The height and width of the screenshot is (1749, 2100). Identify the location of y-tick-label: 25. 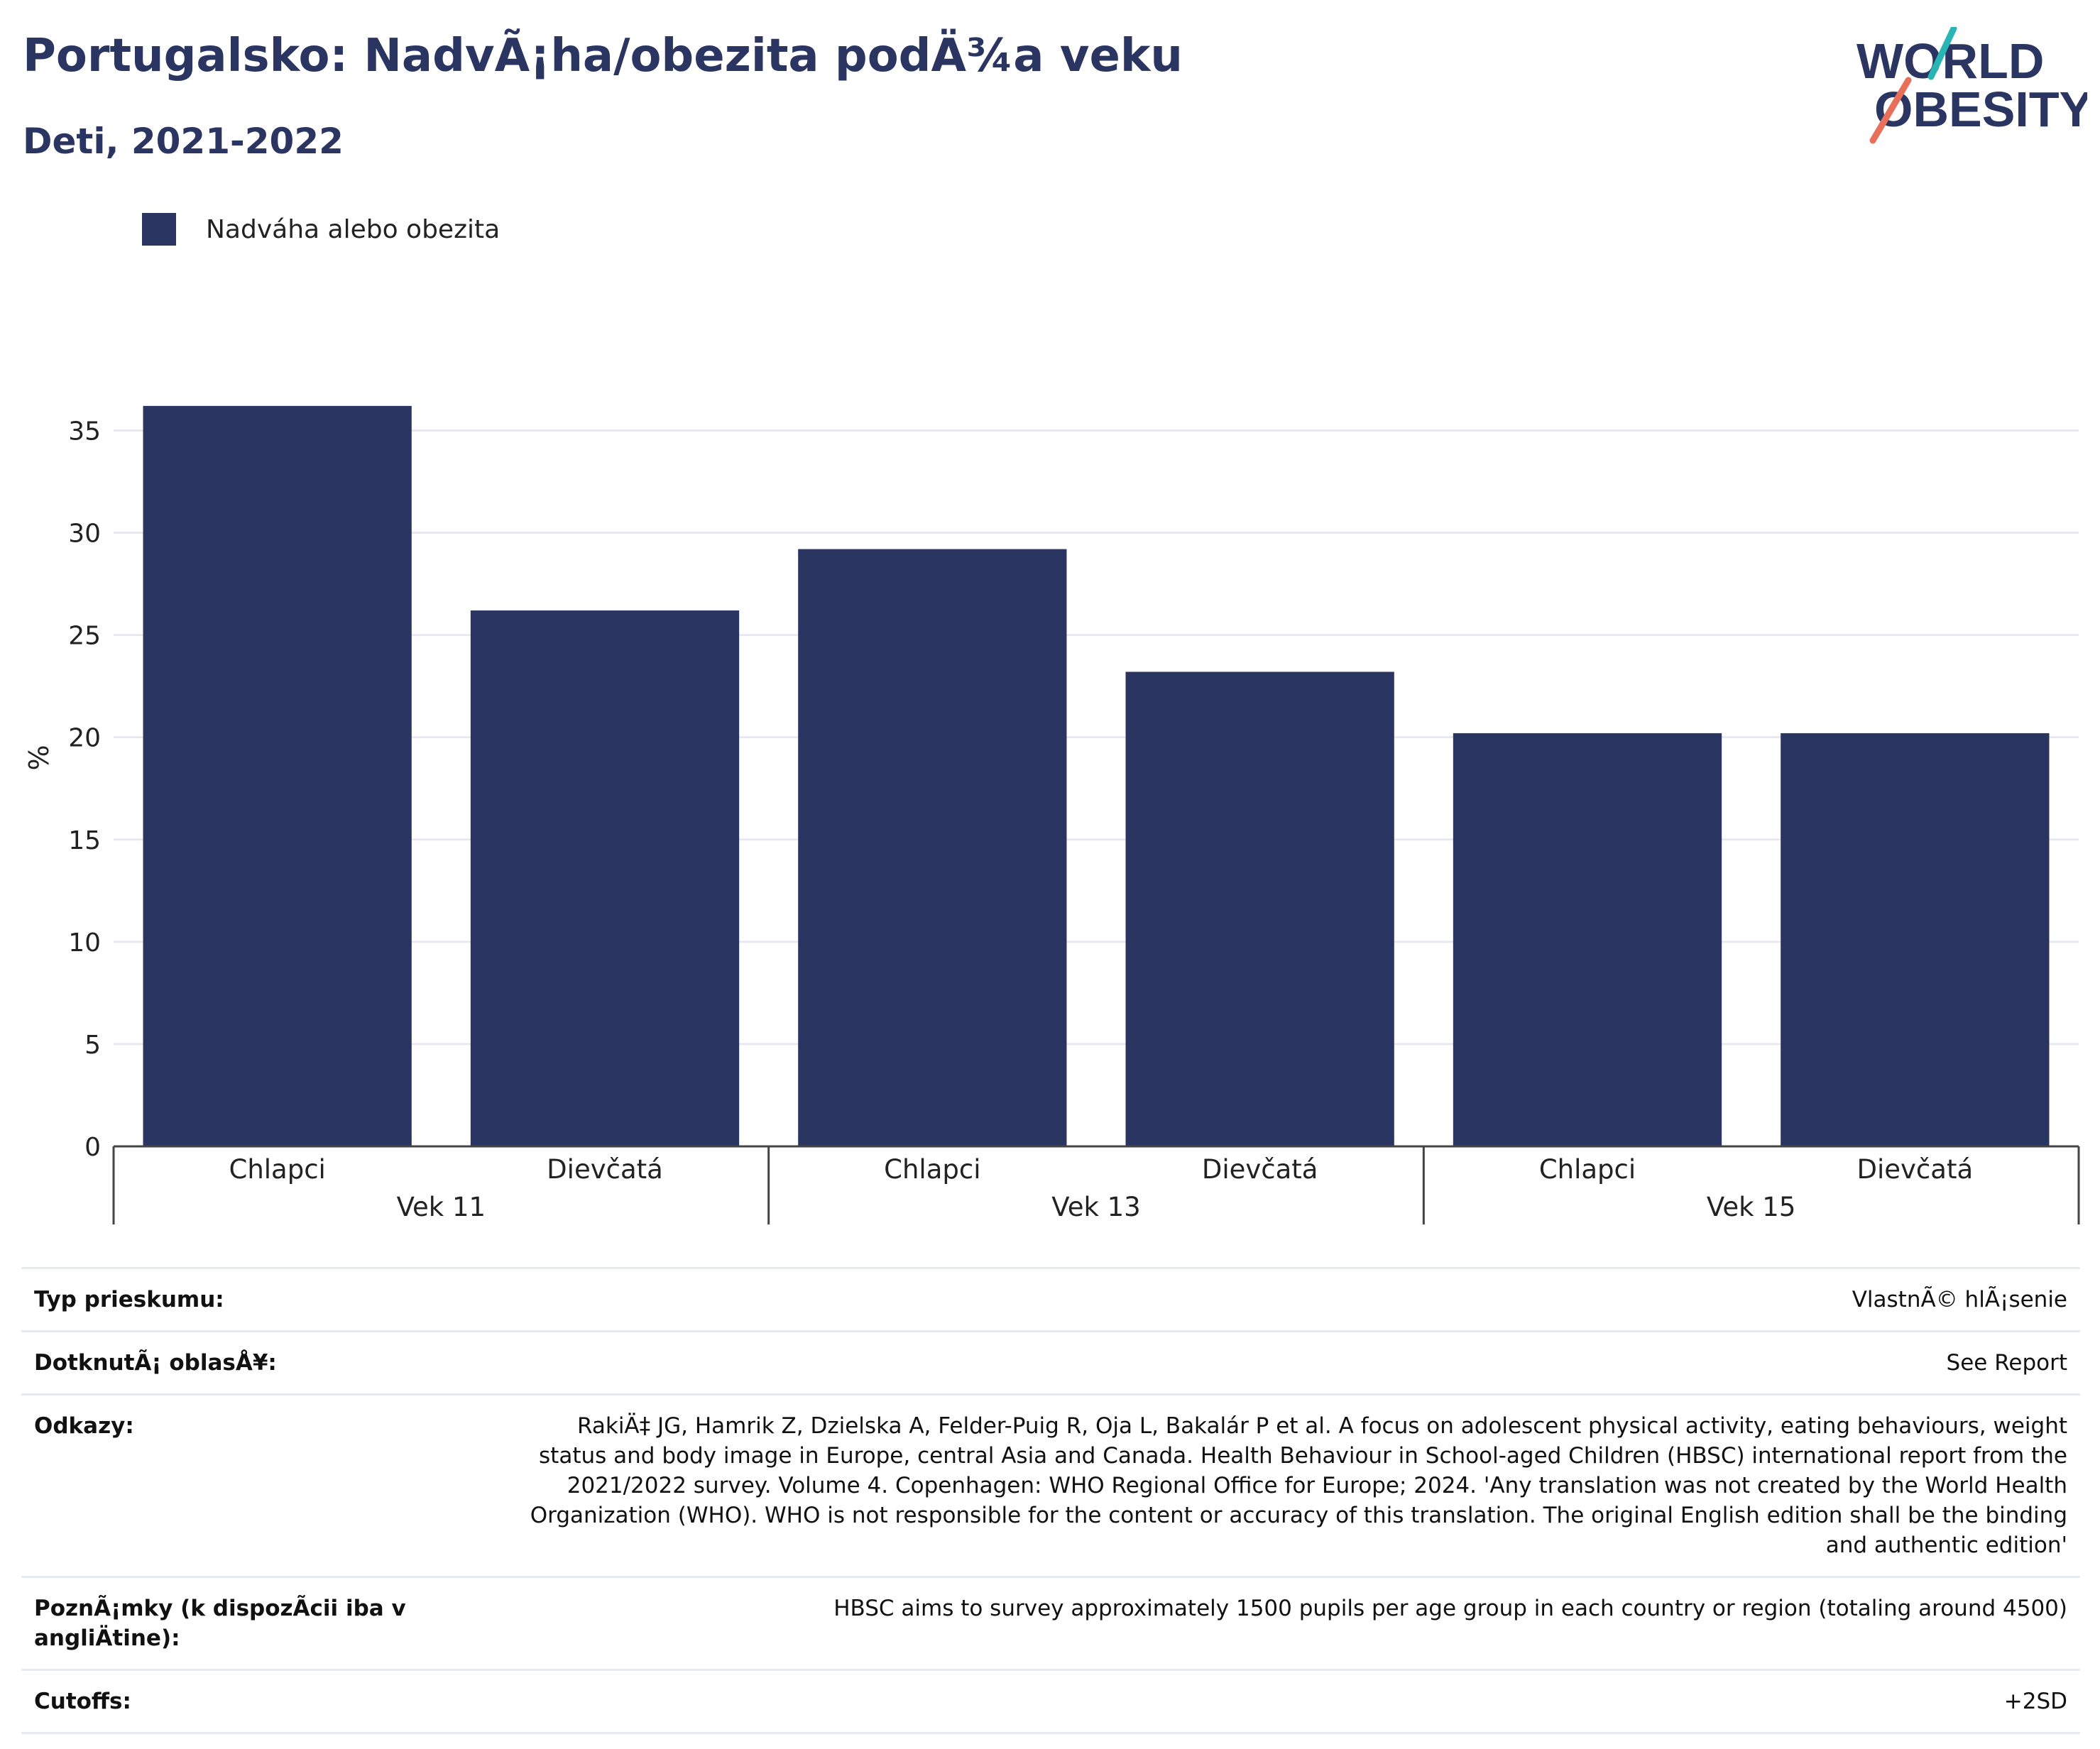
(84, 636).